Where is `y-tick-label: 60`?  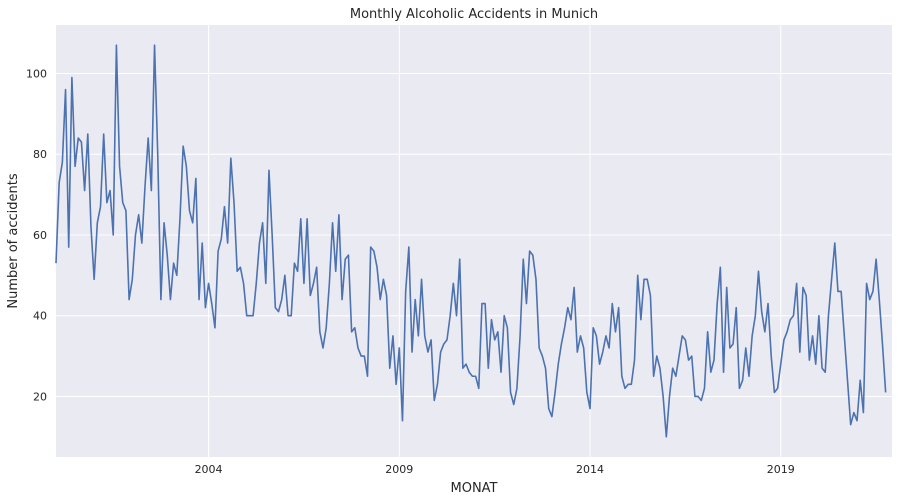
y-tick-label: 60 is located at coordinates (40, 235).